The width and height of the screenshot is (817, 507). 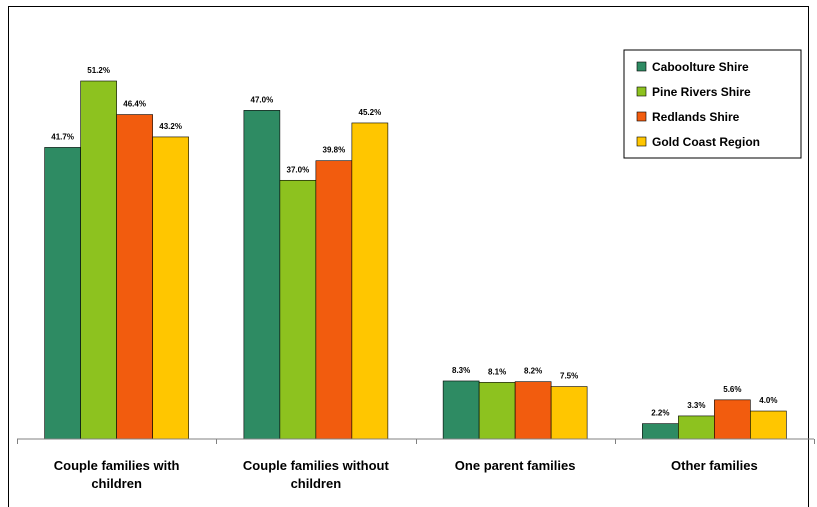 I want to click on bar-value-label: 8.3%, so click(x=461, y=370).